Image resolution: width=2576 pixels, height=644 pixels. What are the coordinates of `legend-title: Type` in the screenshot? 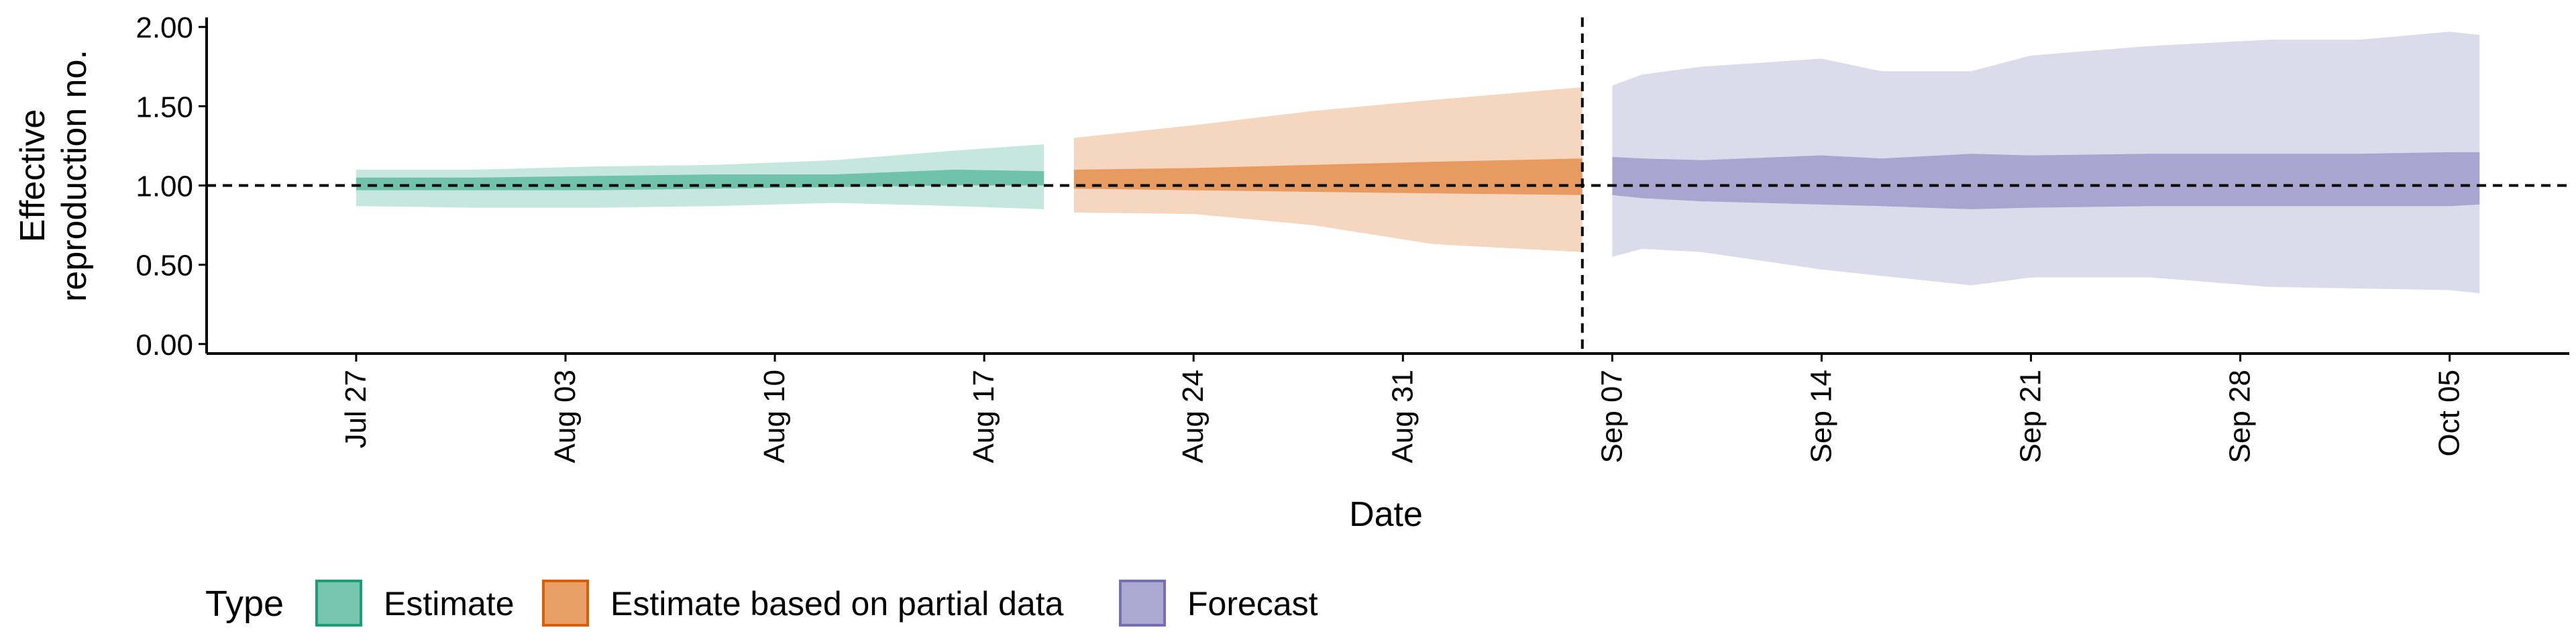 It's located at (244, 604).